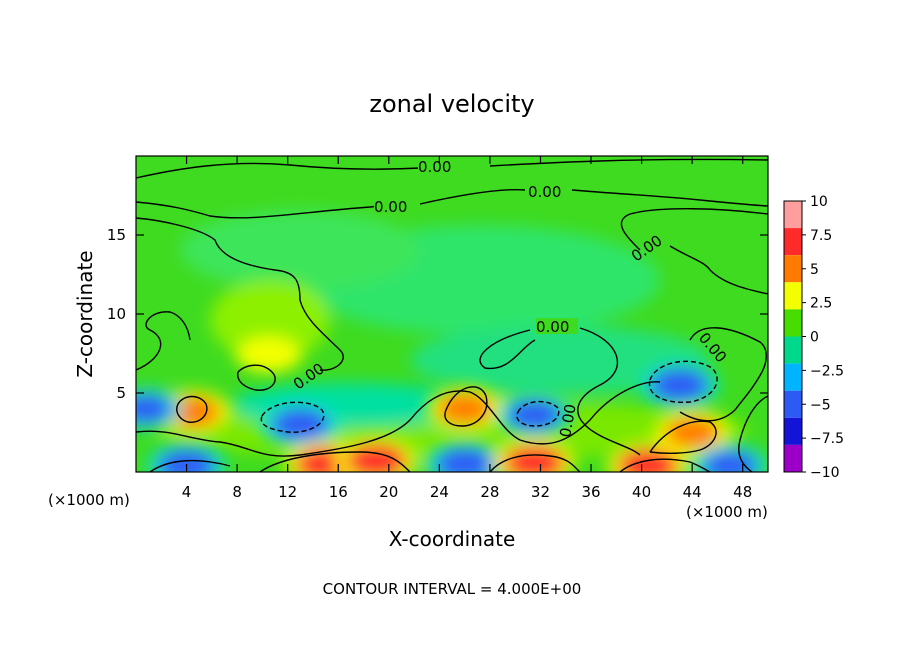 This screenshot has width=904, height=654. Describe the element at coordinates (723, 374) in the screenshot. I see `contour-upper-right-wave` at that location.